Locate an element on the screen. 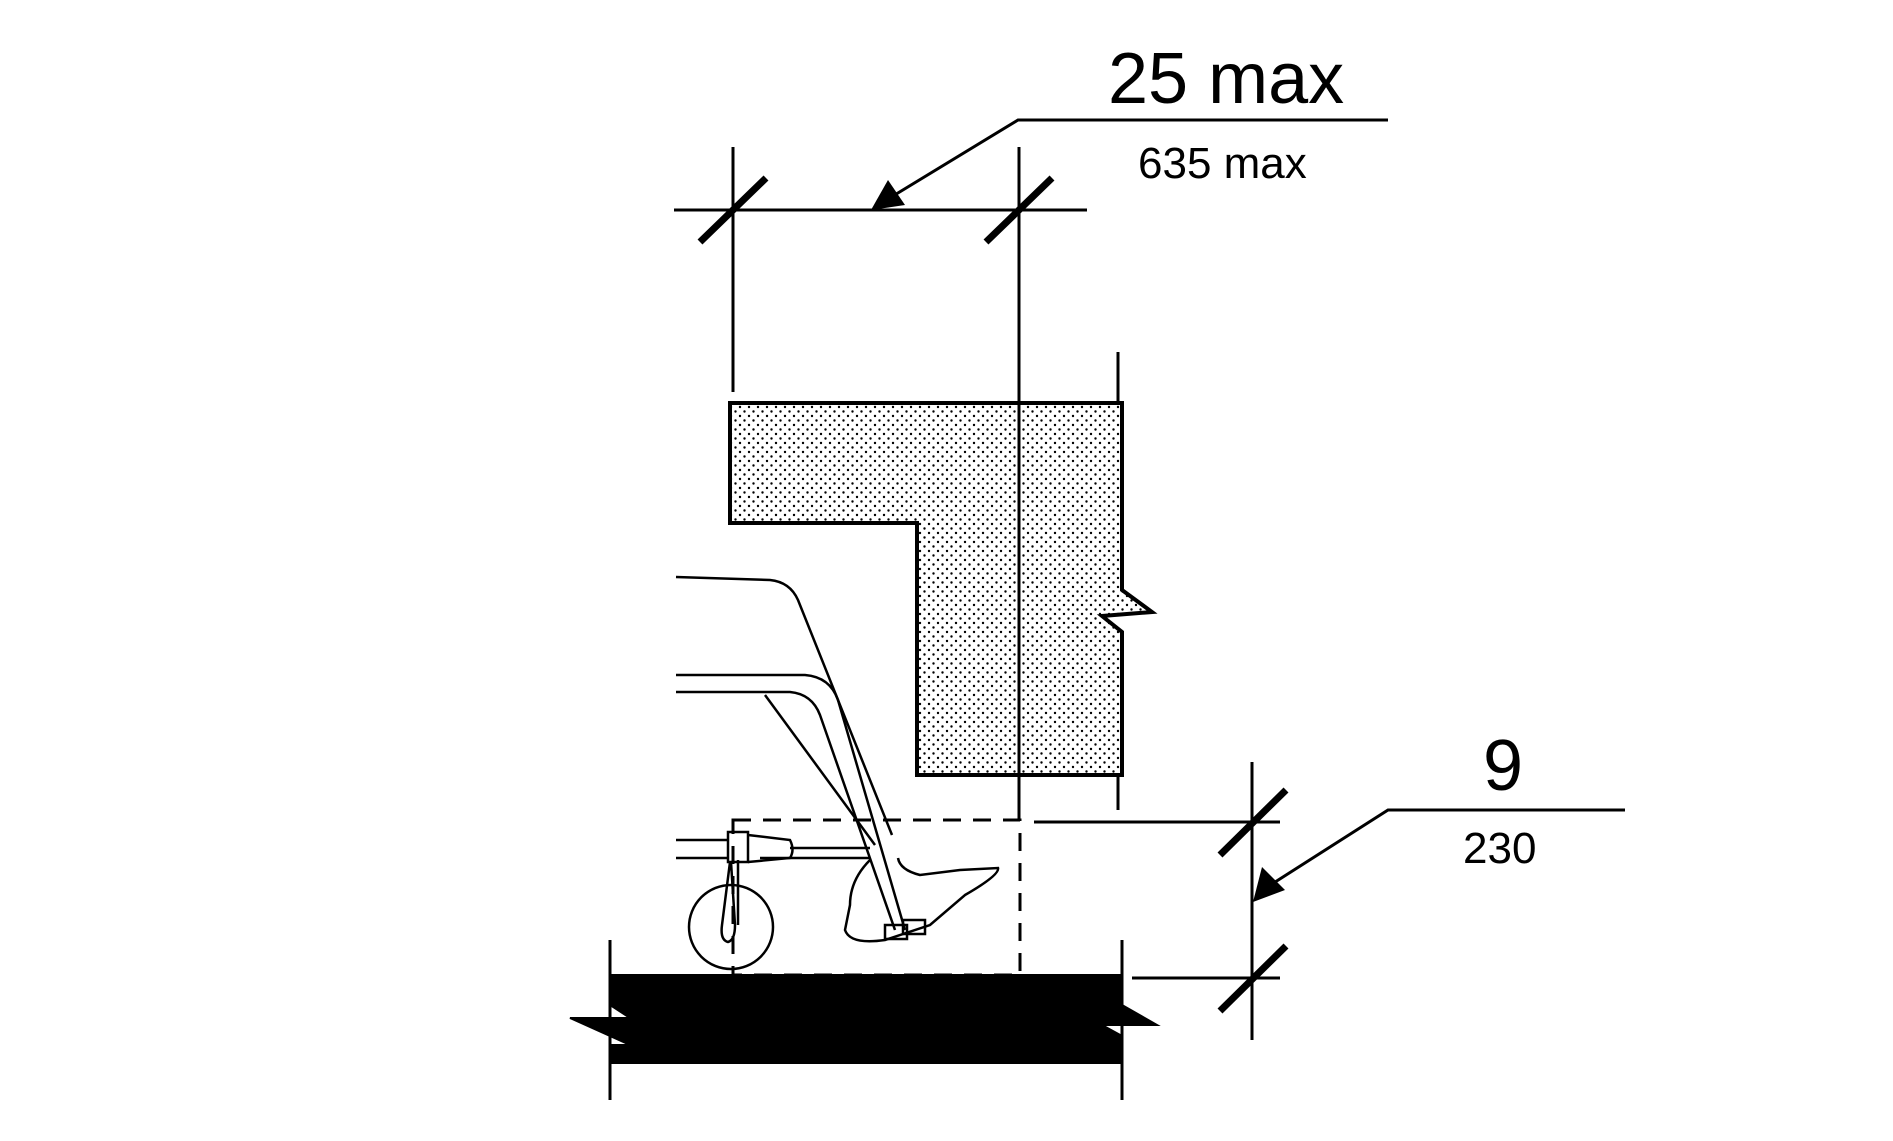 This screenshot has height=1141, width=1893. tick-mark-lower is located at coordinates (1253, 978).